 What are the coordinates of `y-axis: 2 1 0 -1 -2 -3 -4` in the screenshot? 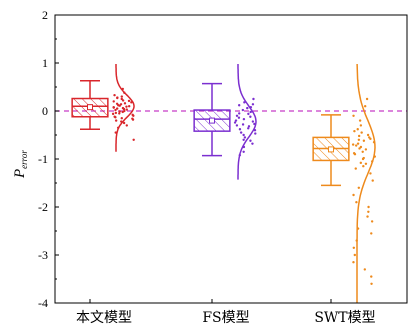 It's located at (48, 159).